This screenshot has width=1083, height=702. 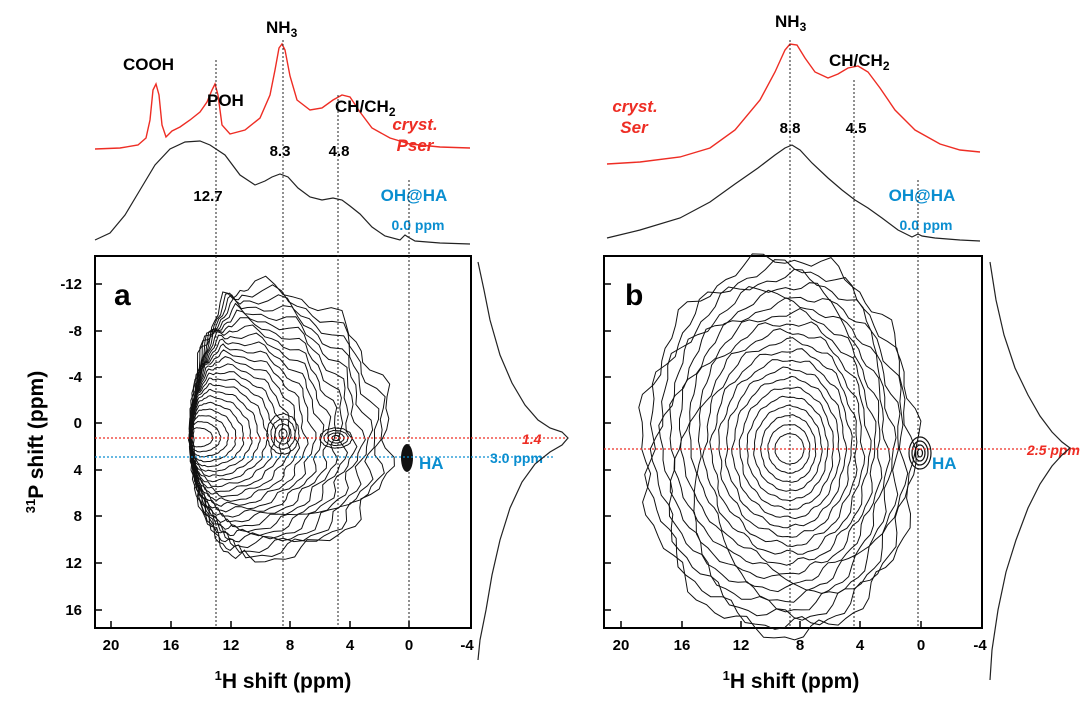 What do you see at coordinates (407, 458) in the screenshot?
I see `panel-a-ha-peak` at bounding box center [407, 458].